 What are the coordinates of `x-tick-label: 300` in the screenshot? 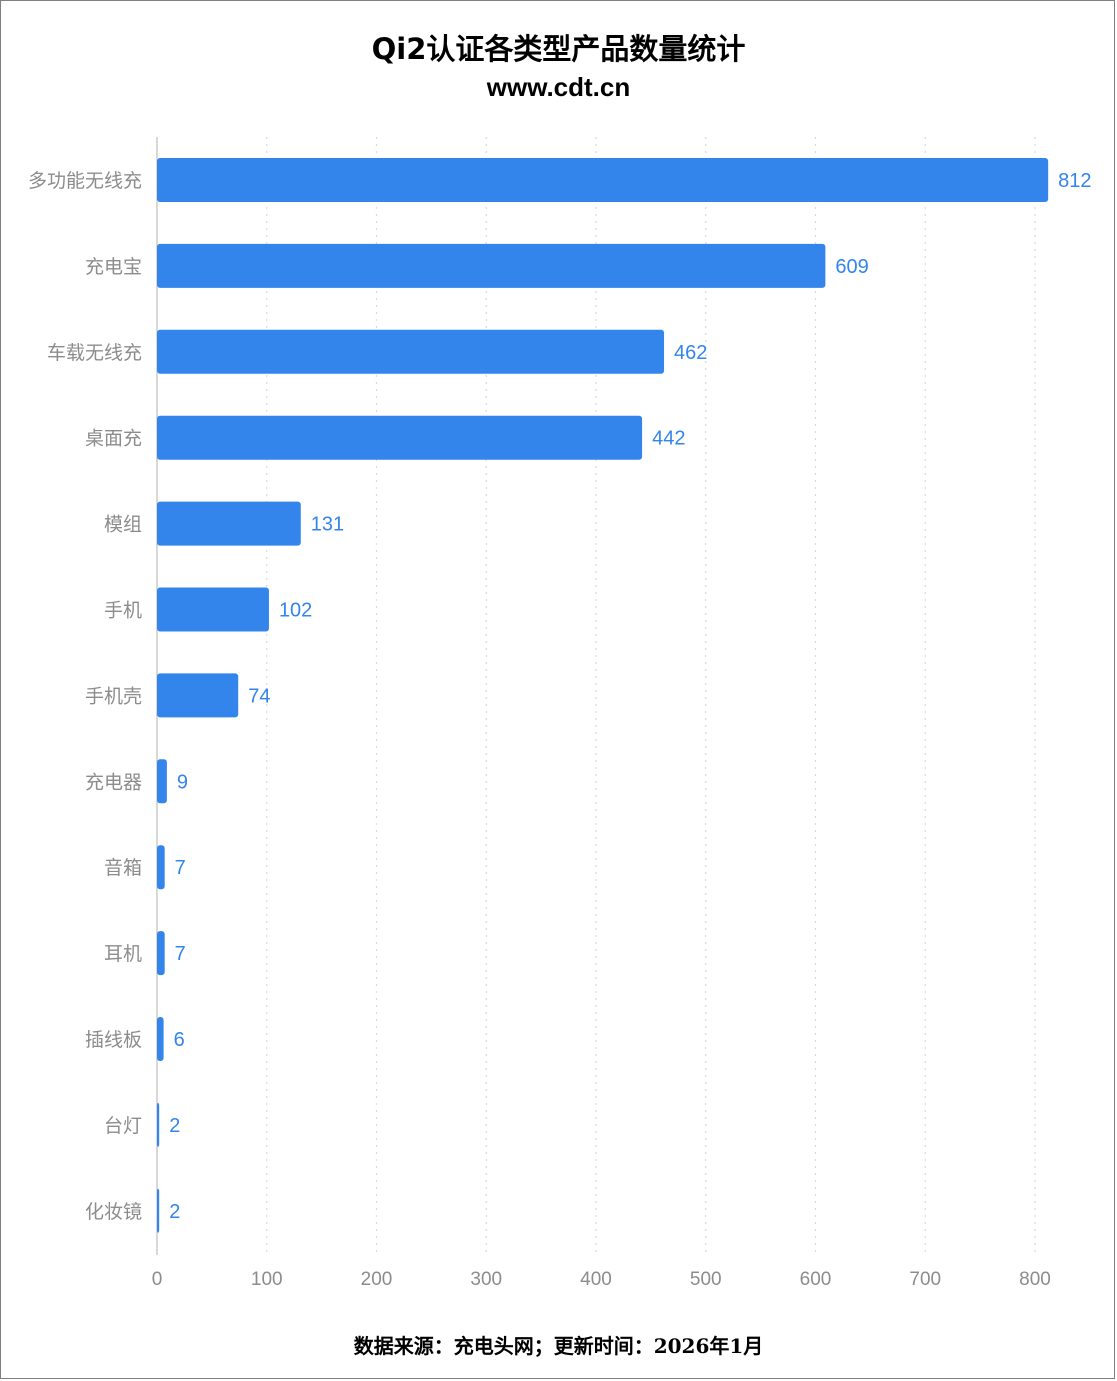 It's located at (486, 1279).